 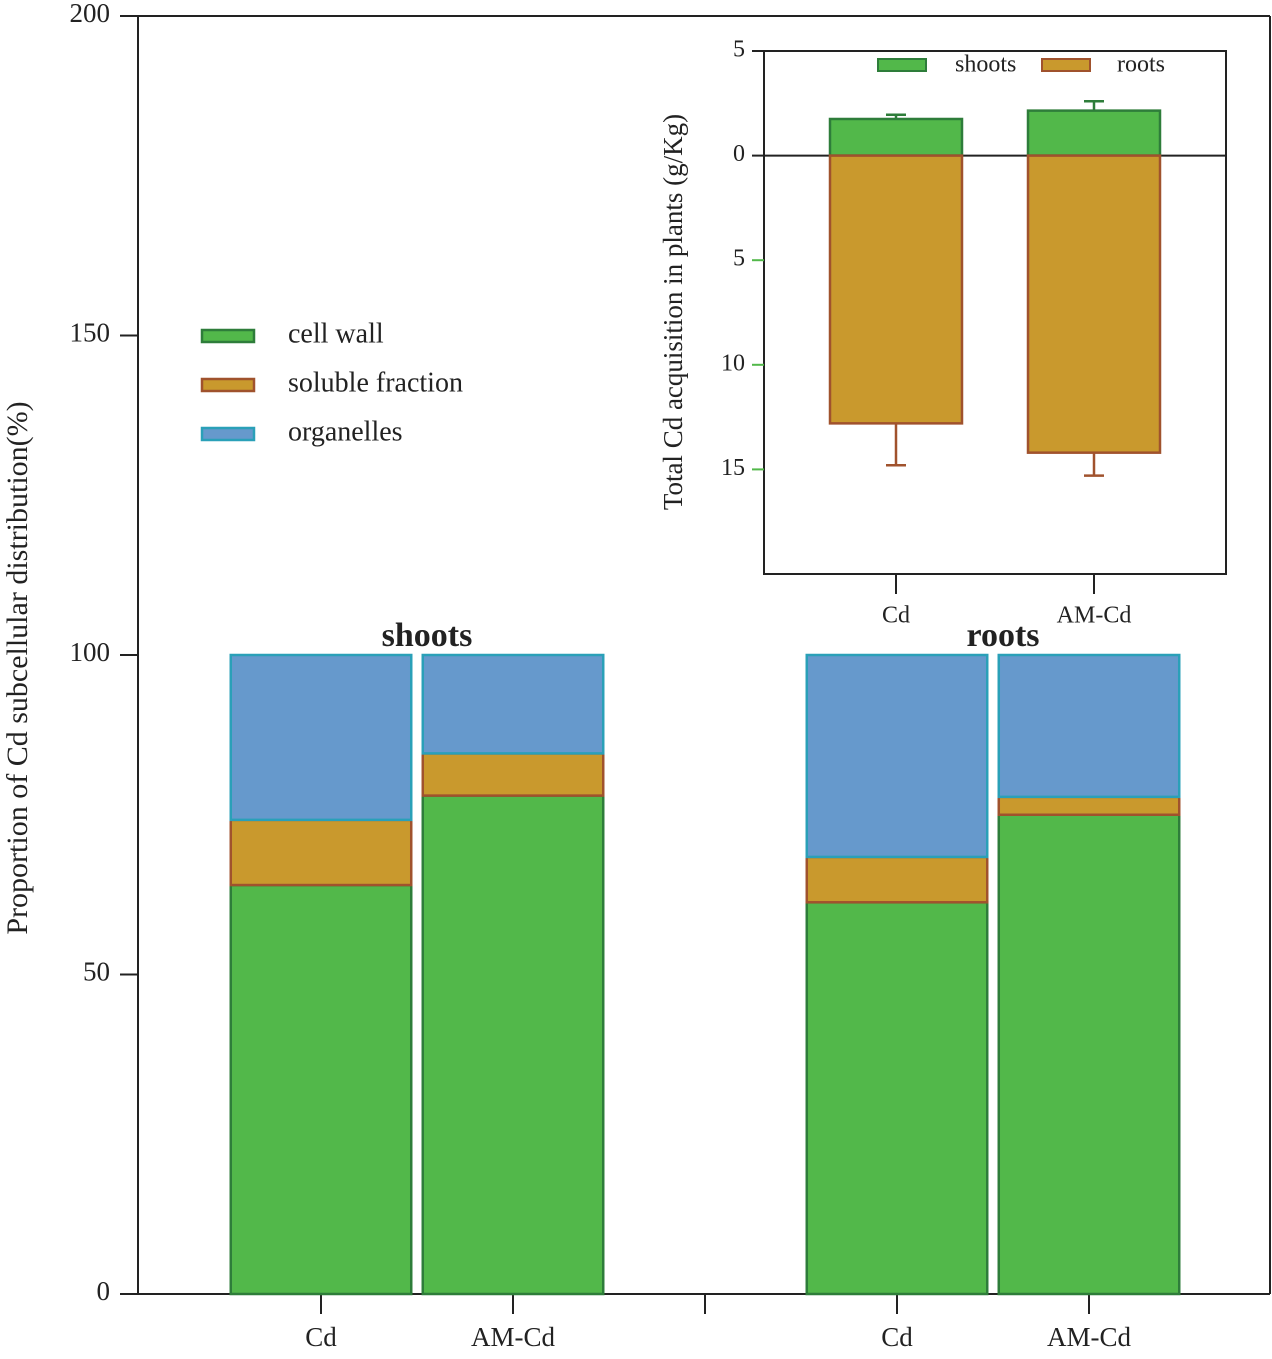 I want to click on group-label: shoots, so click(x=427, y=635).